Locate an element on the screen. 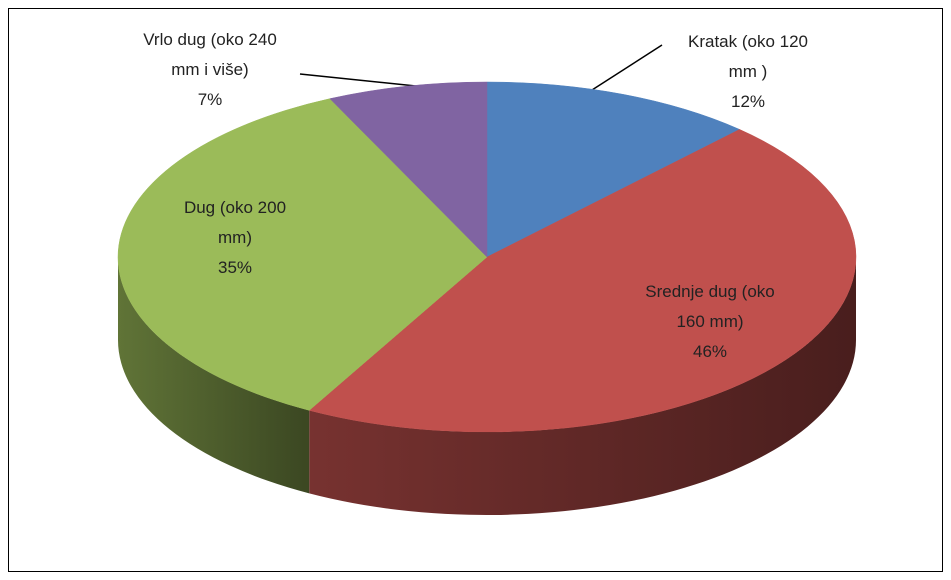 The width and height of the screenshot is (951, 580). data-label: Kratak (oko 120 mm ) 12% is located at coordinates (748, 72).